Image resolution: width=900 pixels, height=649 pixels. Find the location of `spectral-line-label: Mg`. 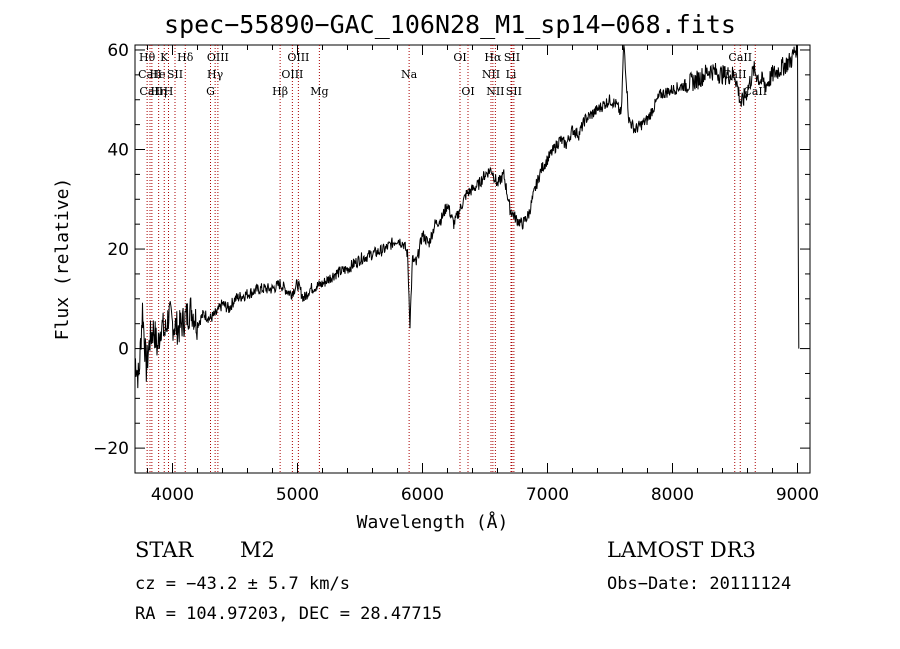

spectral-line-label: Mg is located at coordinates (319, 91).